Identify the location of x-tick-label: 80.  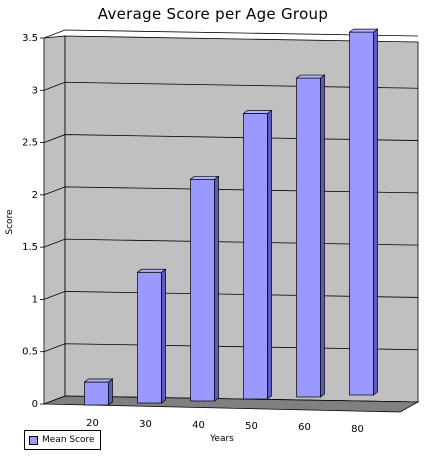
(357, 429).